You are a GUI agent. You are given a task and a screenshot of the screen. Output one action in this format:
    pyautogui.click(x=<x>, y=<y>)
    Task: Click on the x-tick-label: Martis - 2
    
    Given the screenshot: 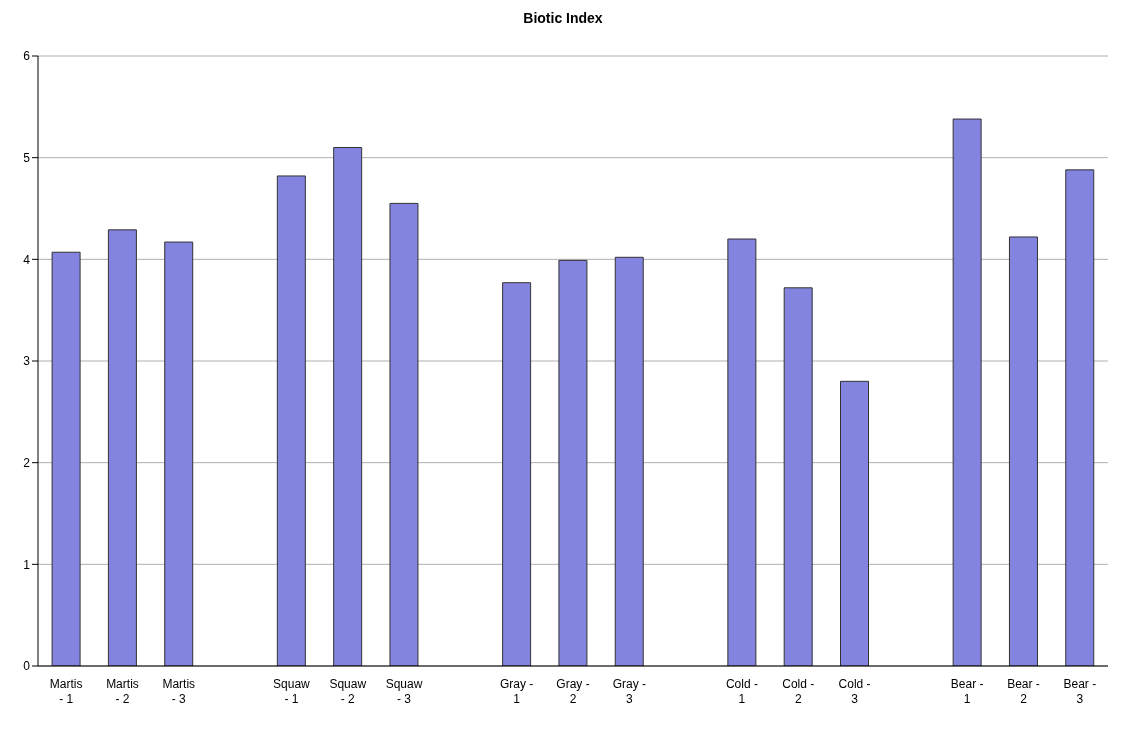 What is the action you would take?
    pyautogui.click(x=122, y=691)
    